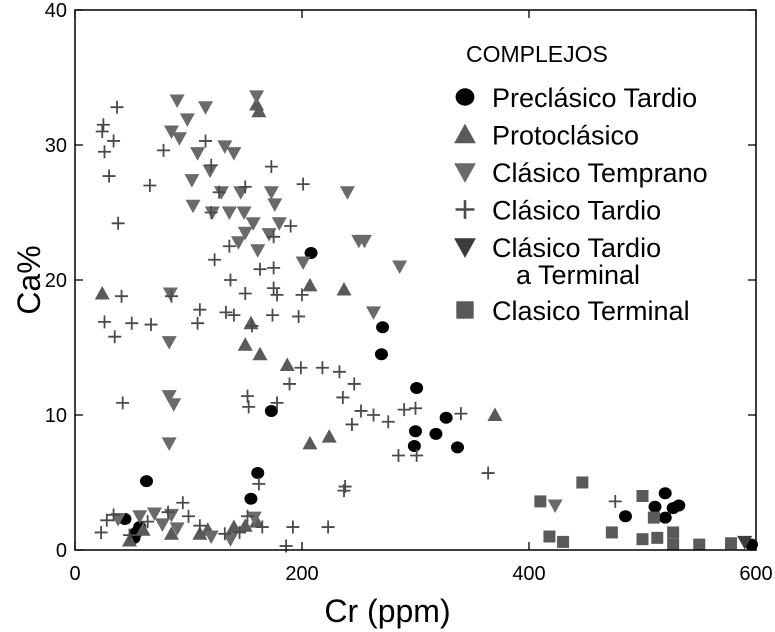 The height and width of the screenshot is (632, 775). I want to click on legend-label: Clásico Tardio, so click(576, 248).